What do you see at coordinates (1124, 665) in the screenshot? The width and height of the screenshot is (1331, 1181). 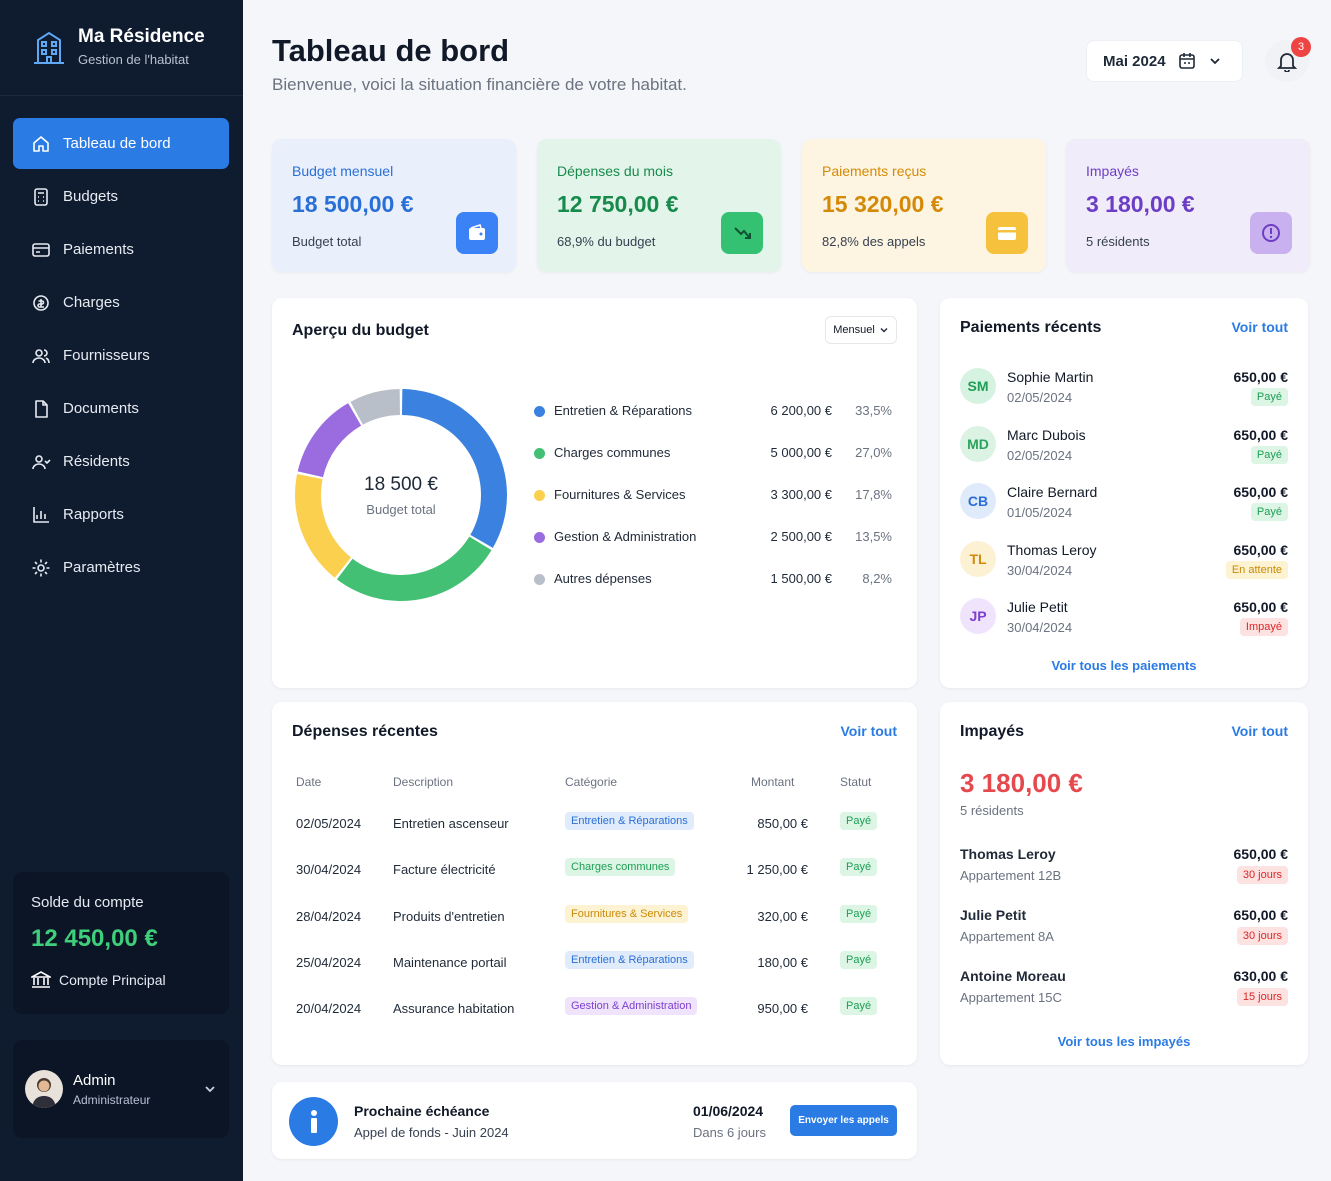 I see `all-payments-link: Voir tous les paiements` at bounding box center [1124, 665].